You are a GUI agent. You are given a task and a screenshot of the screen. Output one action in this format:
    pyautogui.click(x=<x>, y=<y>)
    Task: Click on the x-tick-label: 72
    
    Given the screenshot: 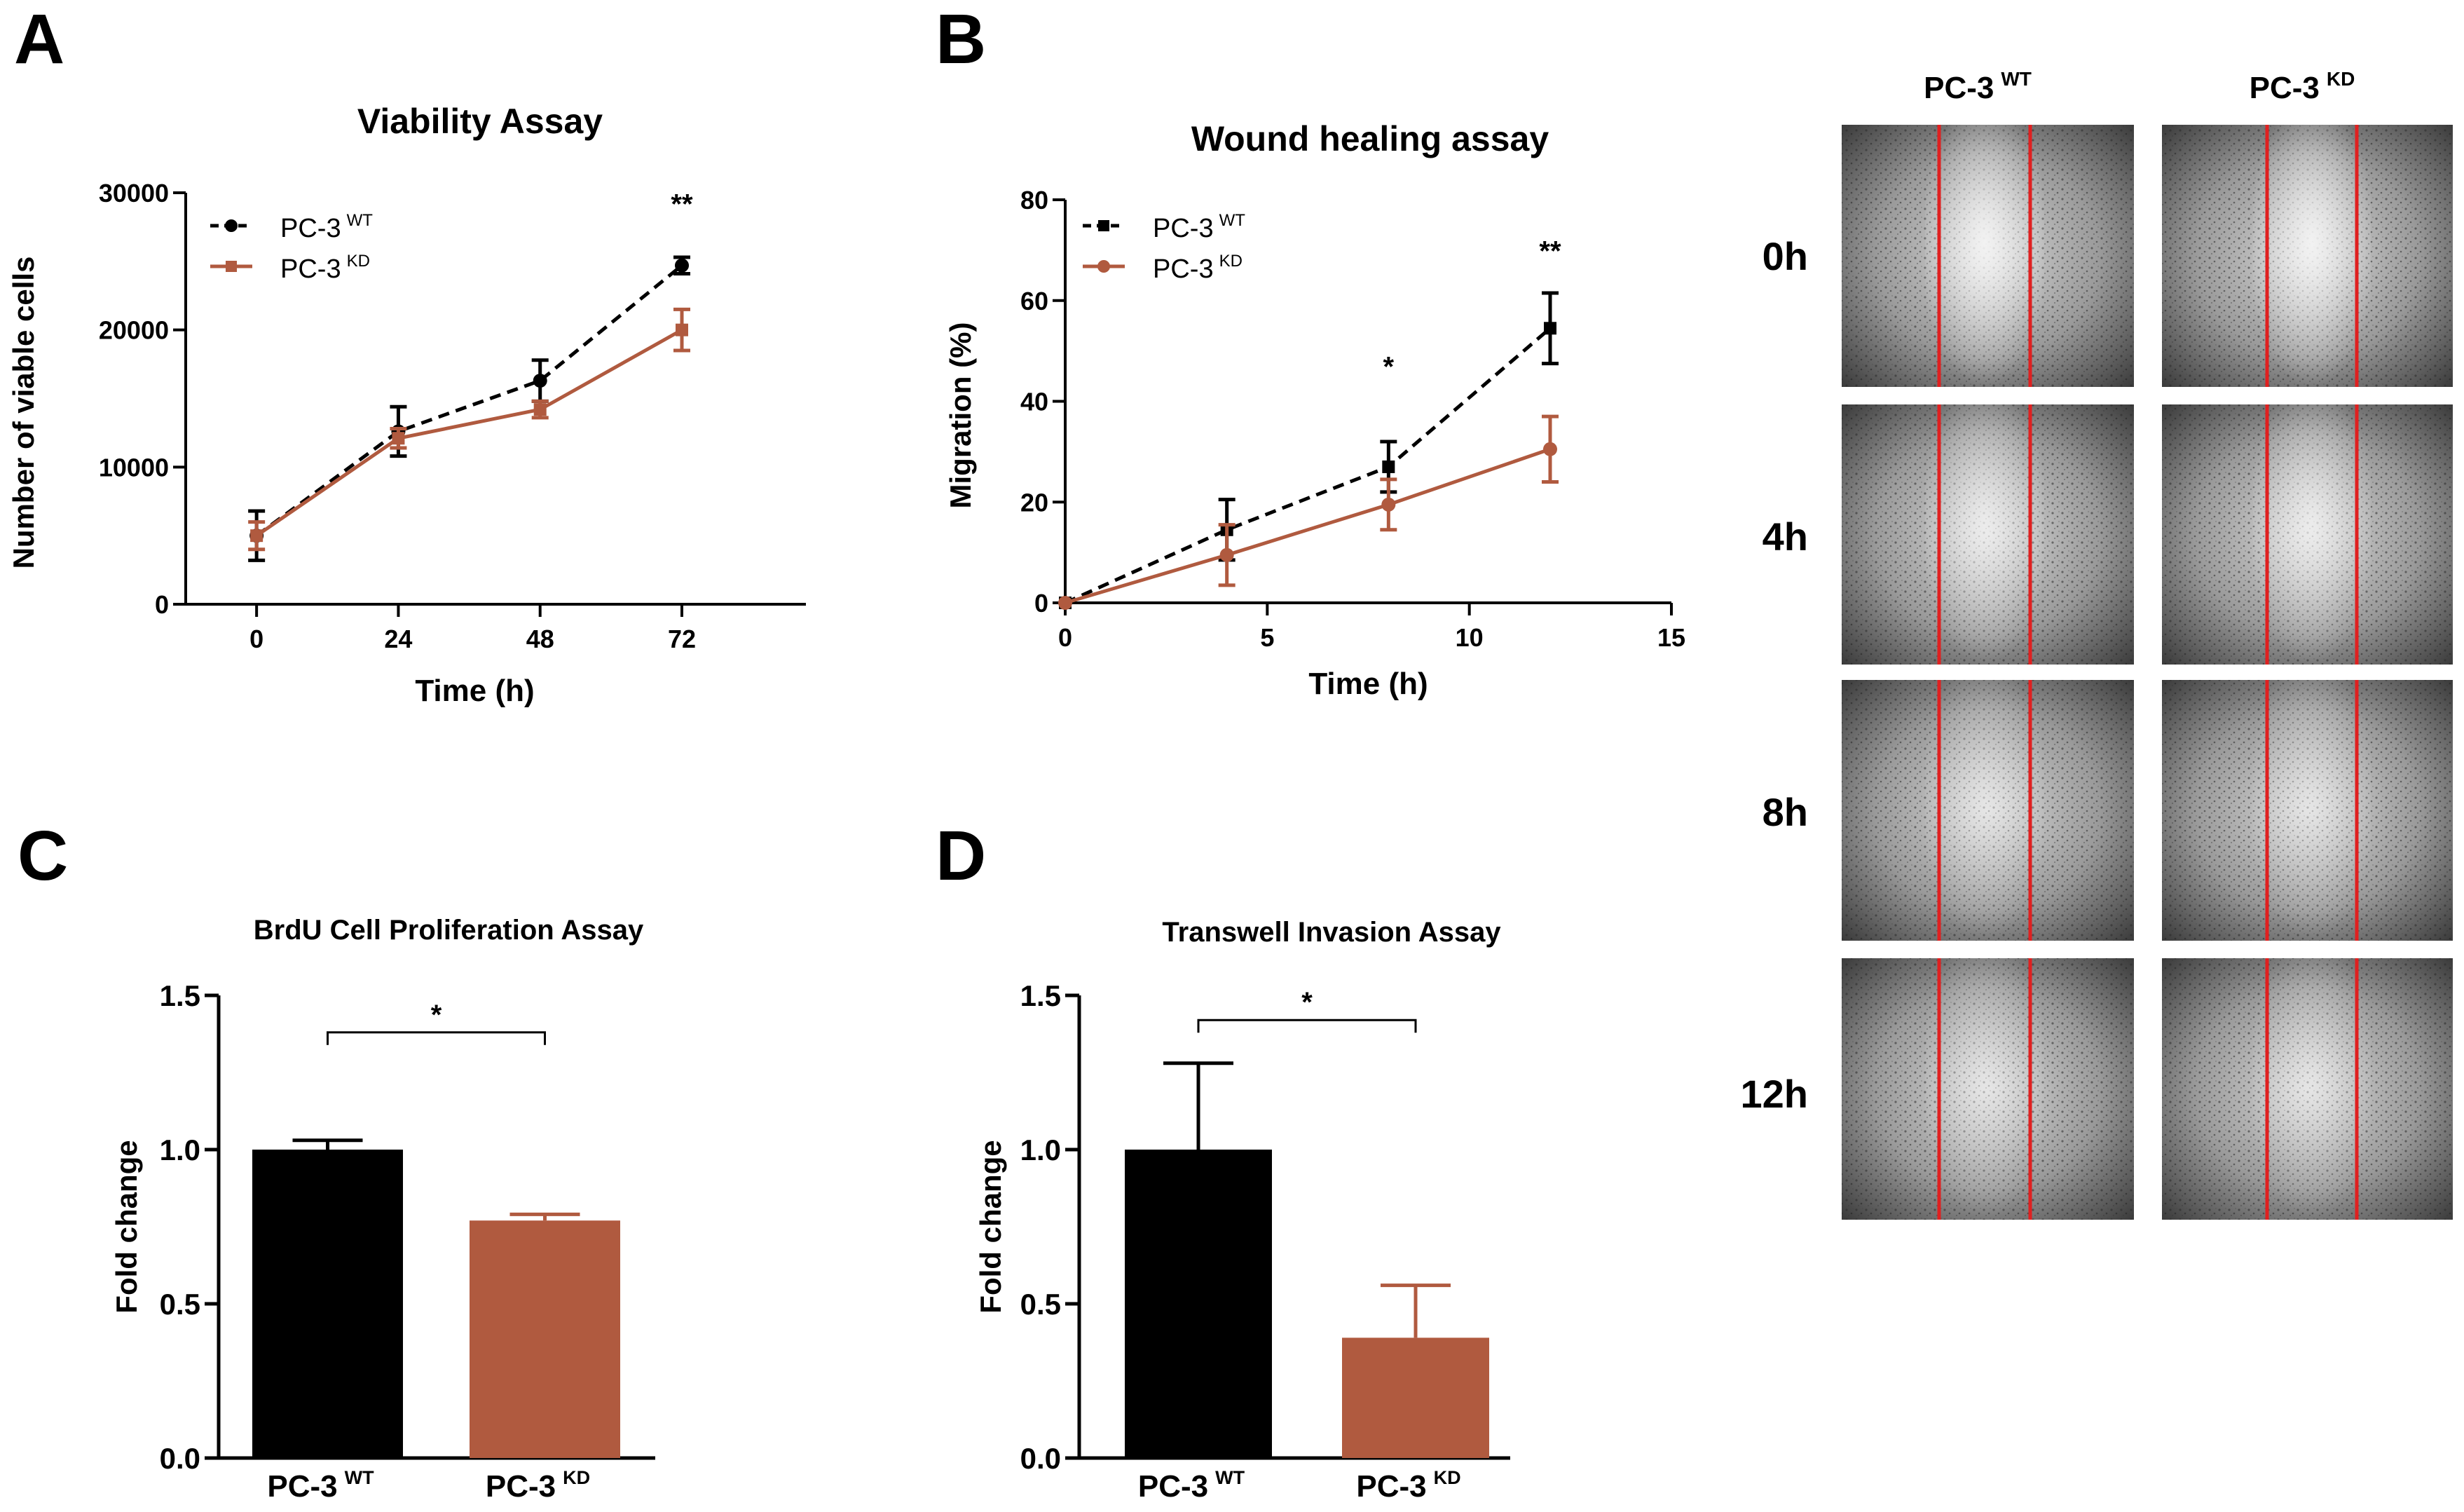 What is the action you would take?
    pyautogui.click(x=682, y=639)
    